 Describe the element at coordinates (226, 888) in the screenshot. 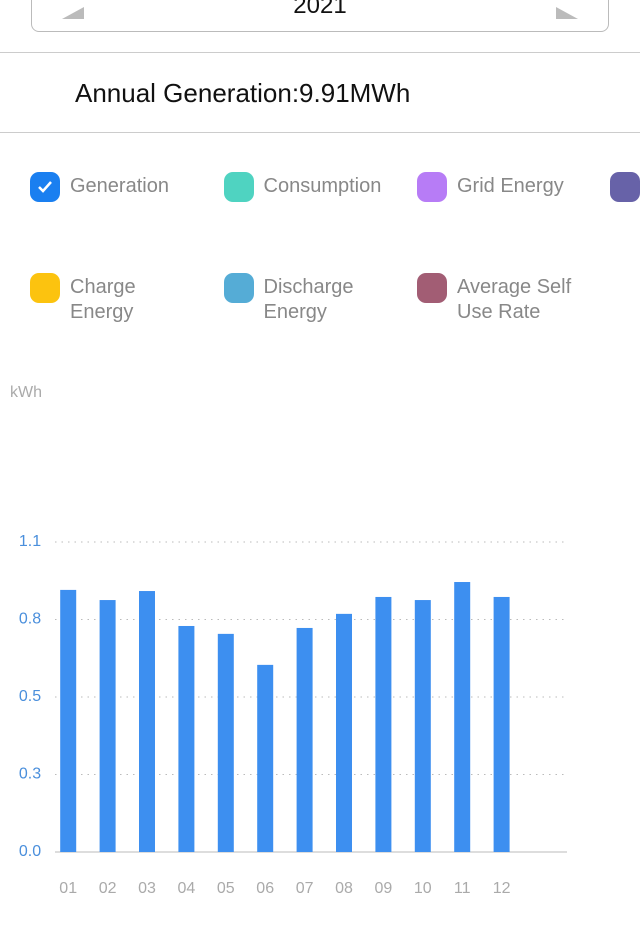

I see `x-tick-label: 05` at that location.